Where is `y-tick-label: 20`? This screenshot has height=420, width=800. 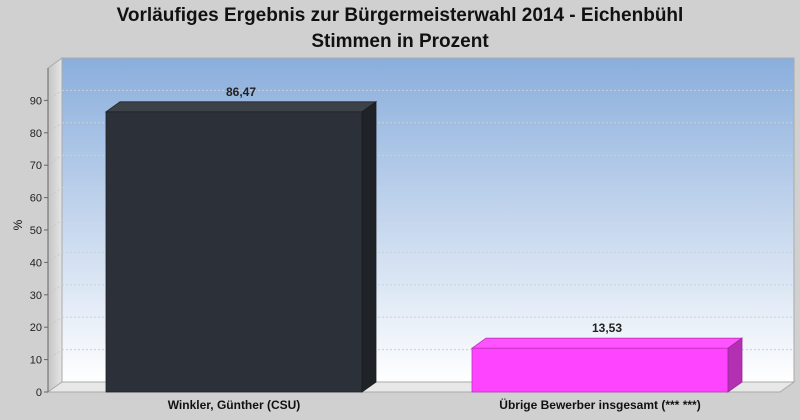 y-tick-label: 20 is located at coordinates (36, 328).